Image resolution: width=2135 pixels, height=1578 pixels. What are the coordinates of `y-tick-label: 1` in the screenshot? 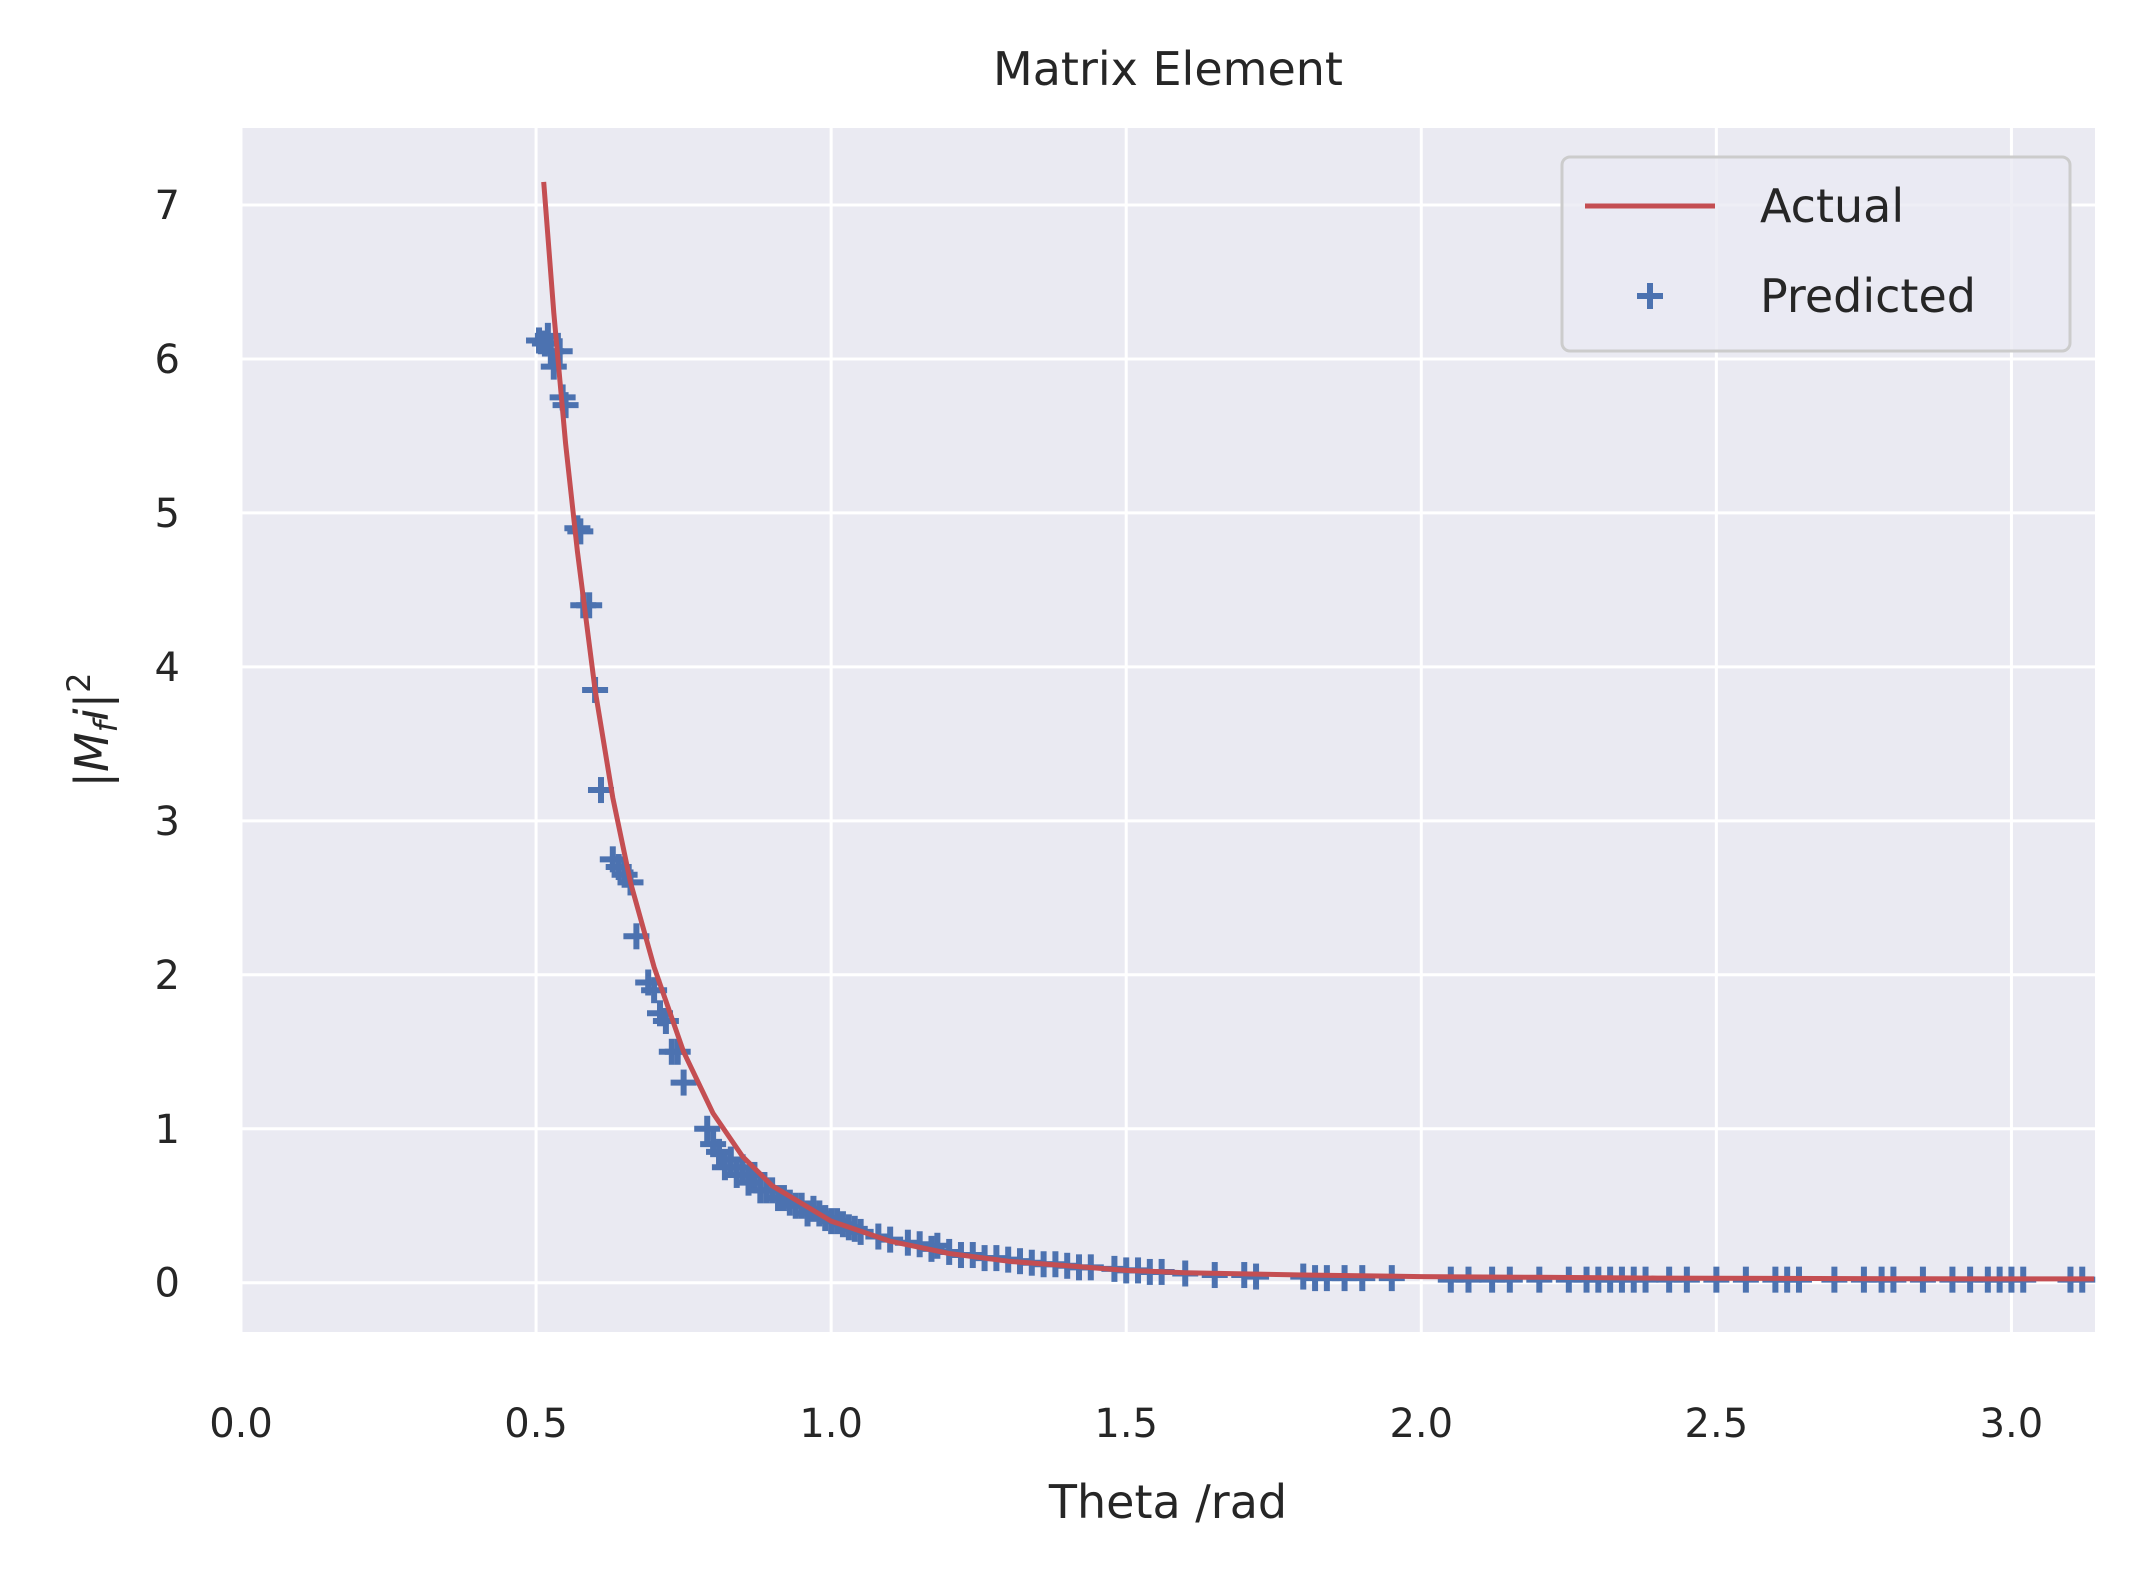 It's located at (167, 1130).